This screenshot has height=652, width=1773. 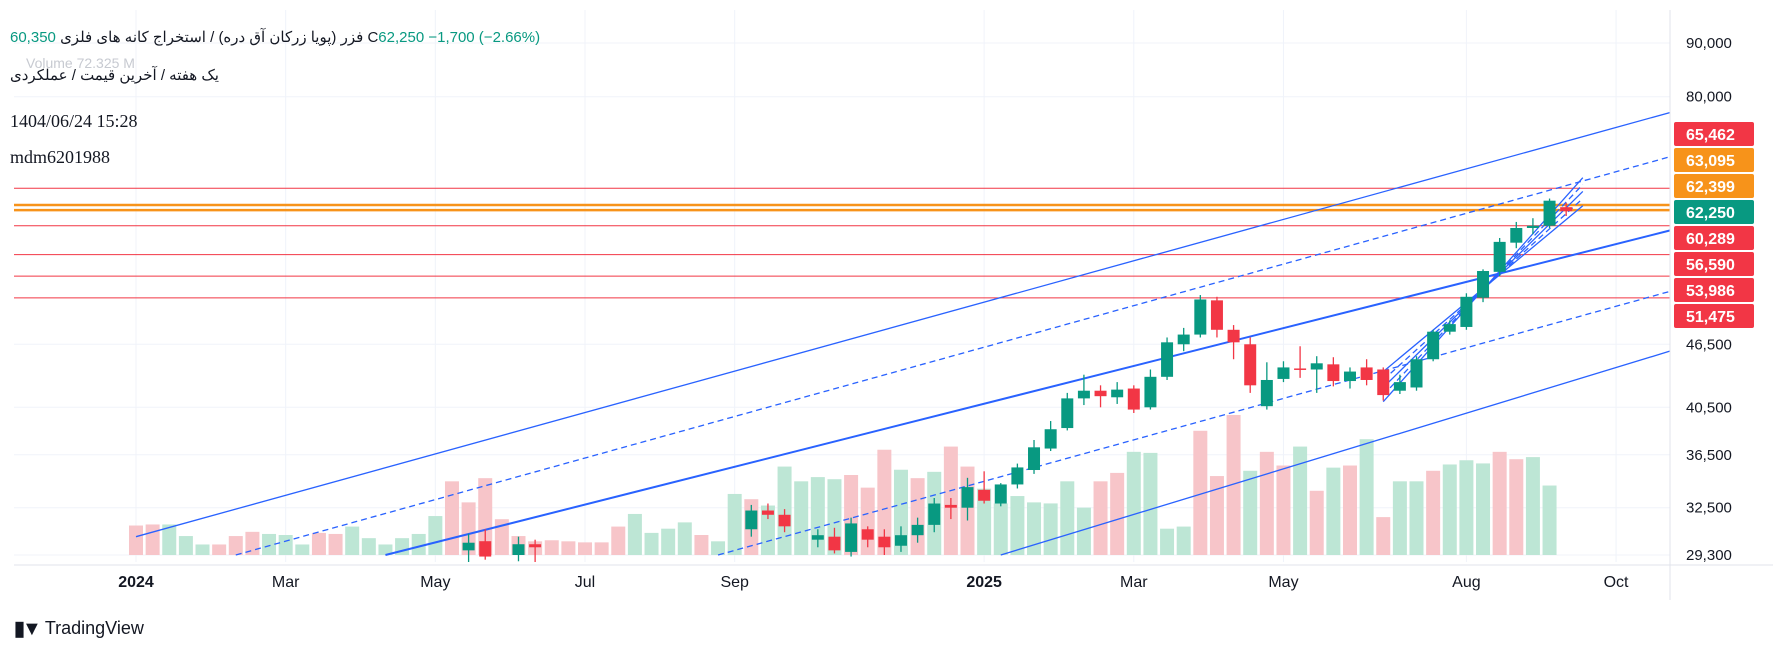 What do you see at coordinates (484, 37) in the screenshot?
I see `change-text: −1,700 (−2.66%)` at bounding box center [484, 37].